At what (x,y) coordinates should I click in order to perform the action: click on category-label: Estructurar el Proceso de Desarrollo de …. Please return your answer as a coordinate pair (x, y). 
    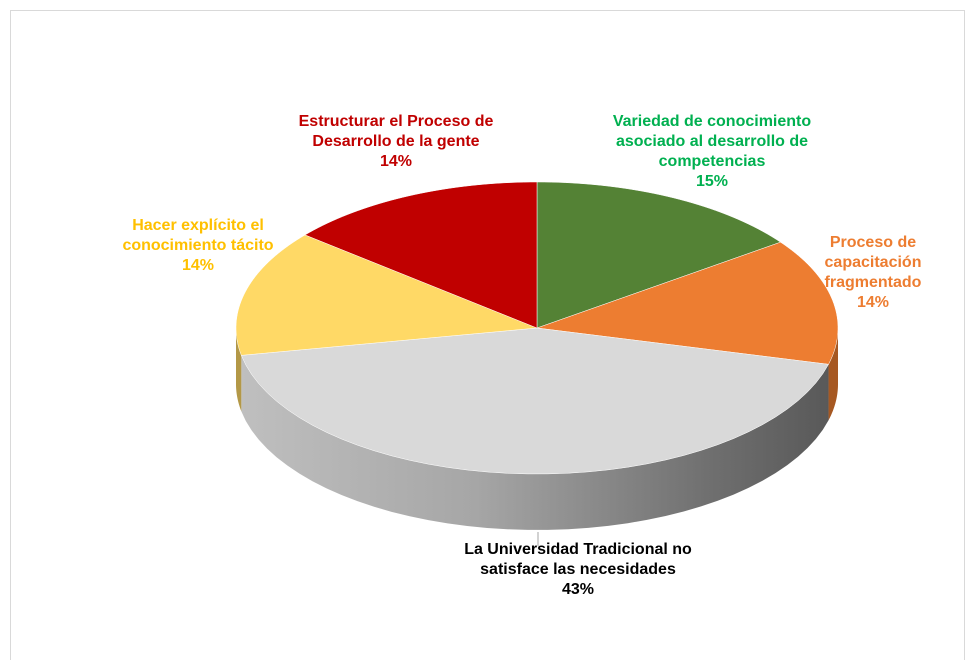
    Looking at the image, I should click on (396, 131).